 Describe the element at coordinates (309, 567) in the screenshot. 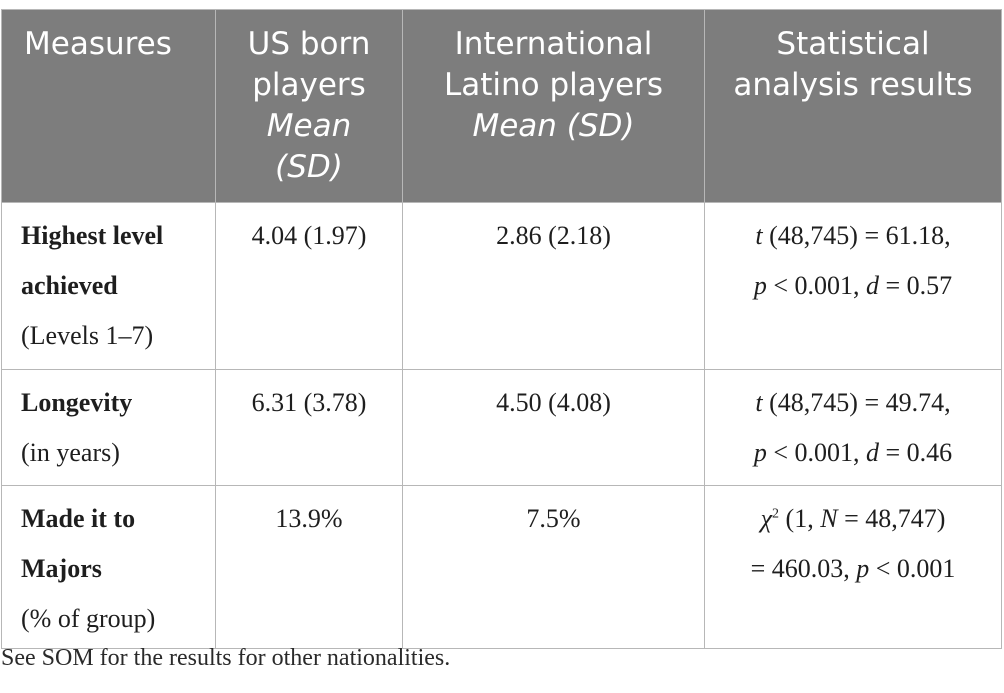

I see `us-born-value: 13.9%` at that location.